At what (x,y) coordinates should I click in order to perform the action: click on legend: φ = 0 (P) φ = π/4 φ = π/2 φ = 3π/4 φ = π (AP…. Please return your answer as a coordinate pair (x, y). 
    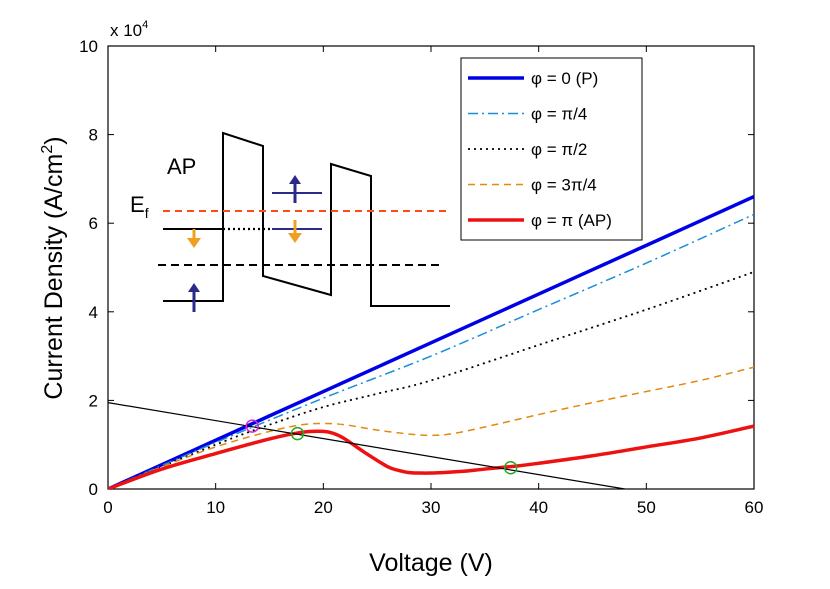
    Looking at the image, I should click on (551, 149).